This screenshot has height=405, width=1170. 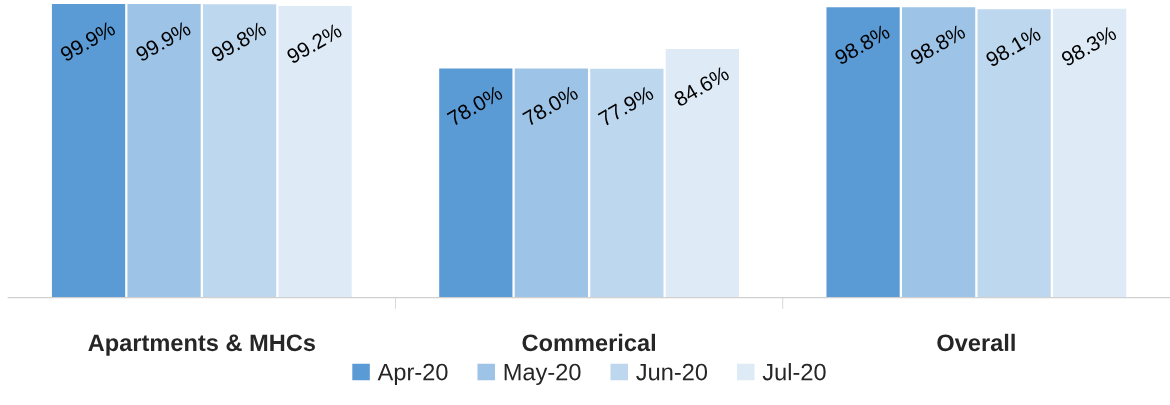 What do you see at coordinates (976, 342) in the screenshot?
I see `x-tick-label: Overall` at bounding box center [976, 342].